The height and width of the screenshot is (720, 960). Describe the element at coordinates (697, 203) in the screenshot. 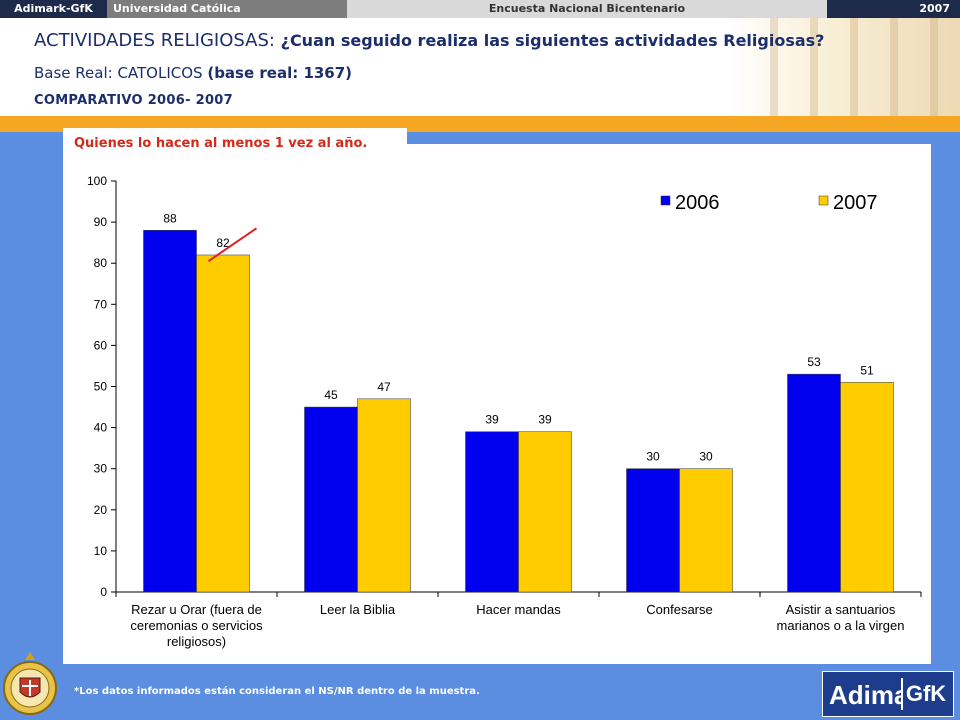

I see `legend-label-2006: 2006` at that location.